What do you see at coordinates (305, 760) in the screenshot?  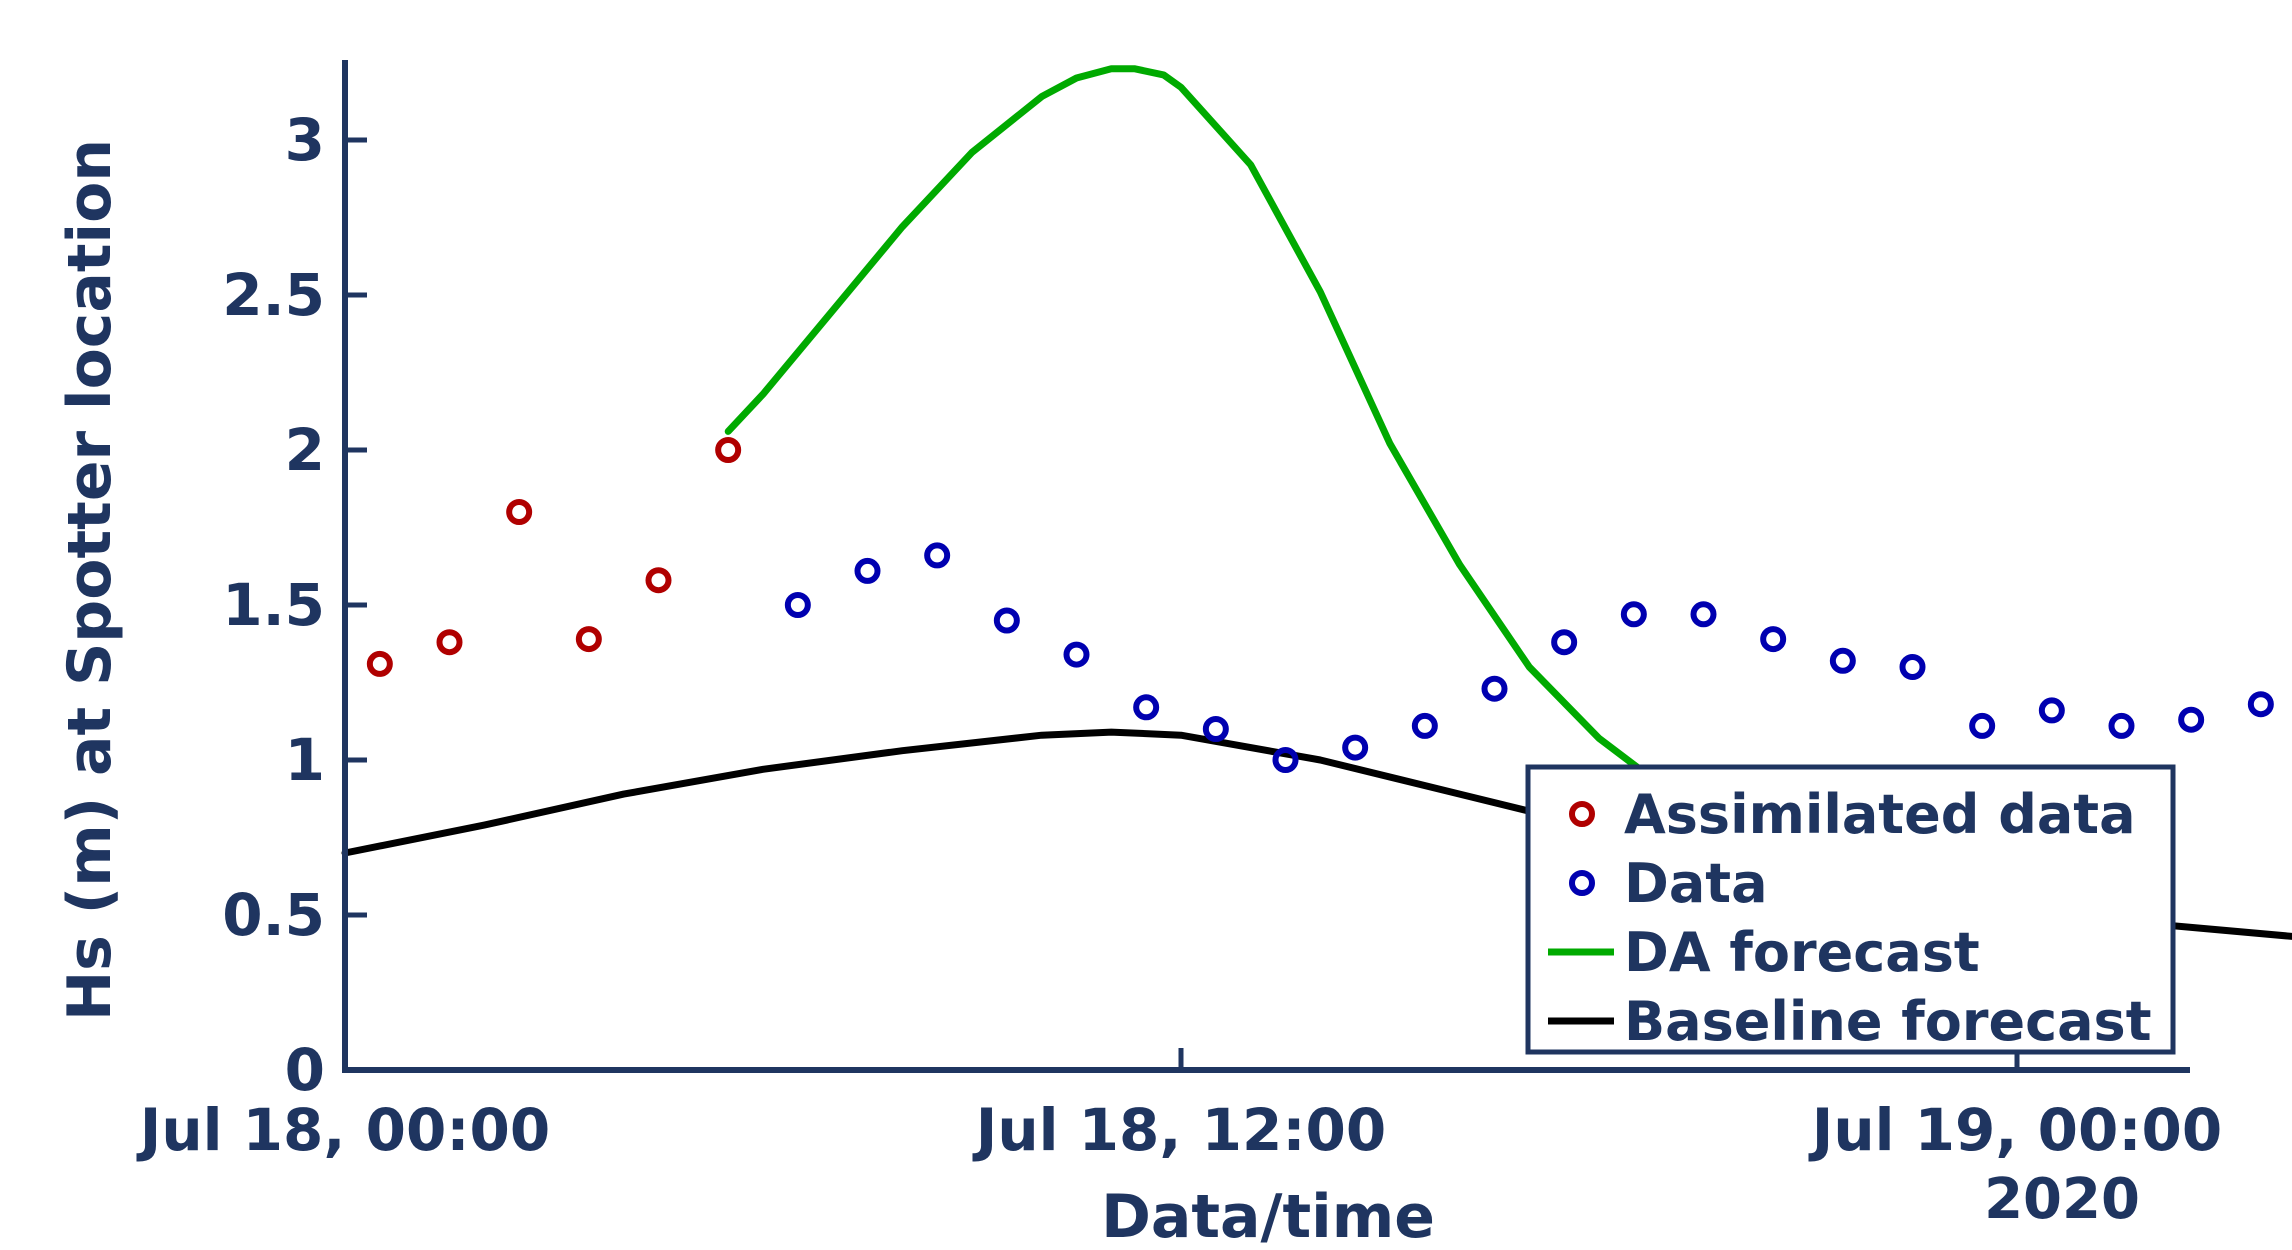 I see `y-tick-label: 1` at bounding box center [305, 760].